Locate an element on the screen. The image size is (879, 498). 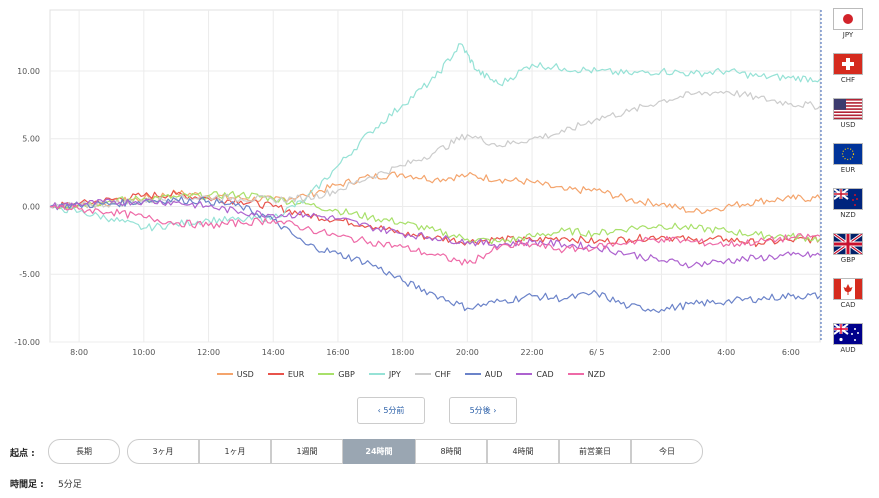
start-point-label: 起点 : is located at coordinates (22, 454).